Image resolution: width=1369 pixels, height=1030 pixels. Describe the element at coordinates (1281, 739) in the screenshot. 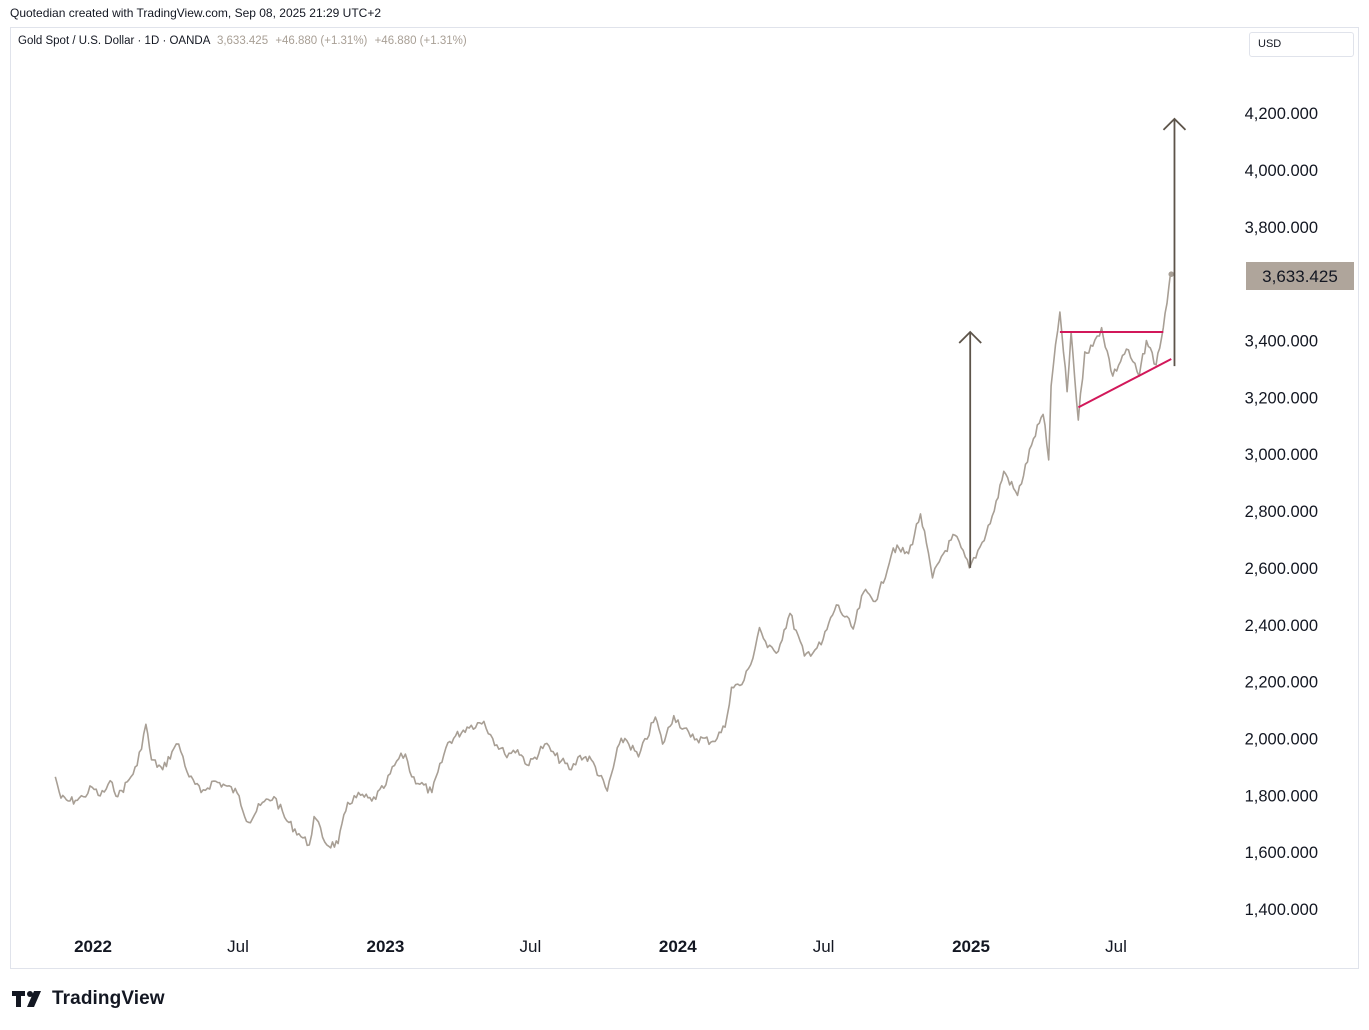

I see `y-tick-label: 2,000.000` at that location.